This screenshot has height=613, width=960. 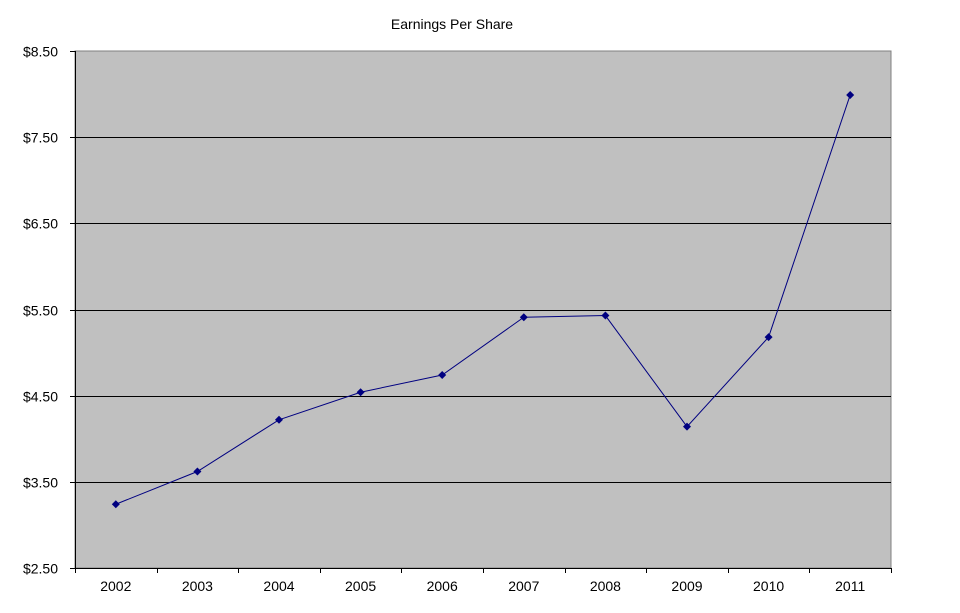 What do you see at coordinates (452, 24) in the screenshot?
I see `chart-title: Earnings Per Share` at bounding box center [452, 24].